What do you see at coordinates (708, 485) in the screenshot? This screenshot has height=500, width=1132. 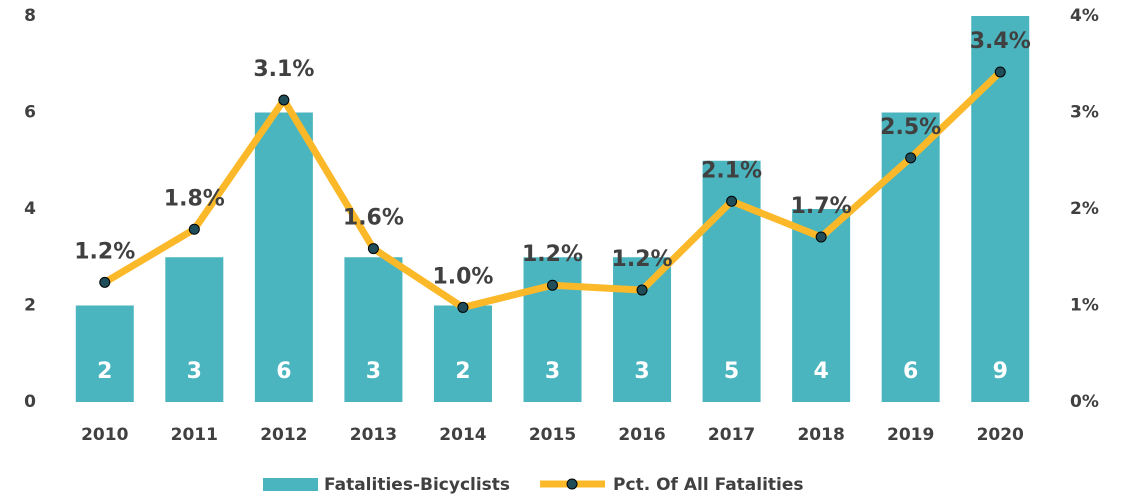 I see `legend-label: Pct. Of All Fatalities` at bounding box center [708, 485].